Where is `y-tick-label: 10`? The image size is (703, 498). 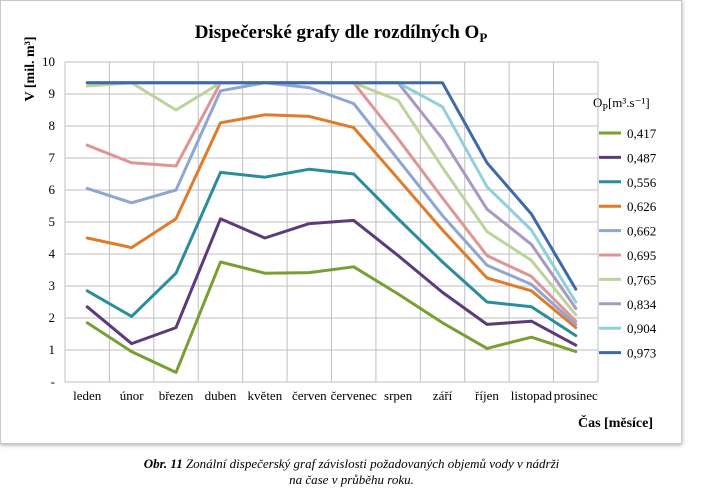
y-tick-label: 10 is located at coordinates (48, 61).